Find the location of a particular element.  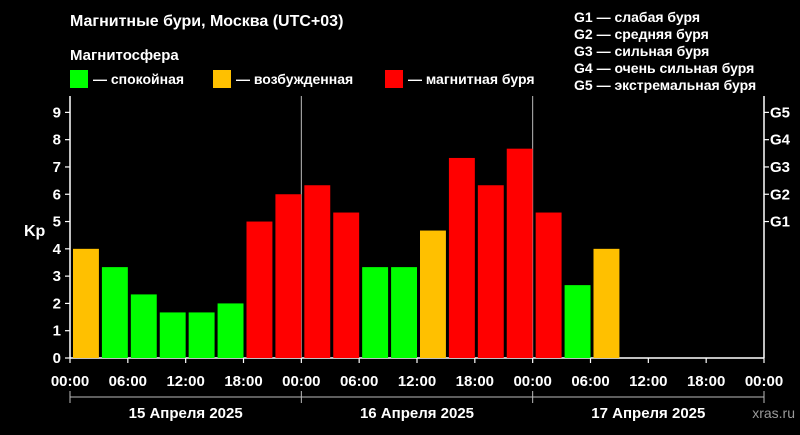

x-tick-label-12: 00:00 is located at coordinates (764, 381).